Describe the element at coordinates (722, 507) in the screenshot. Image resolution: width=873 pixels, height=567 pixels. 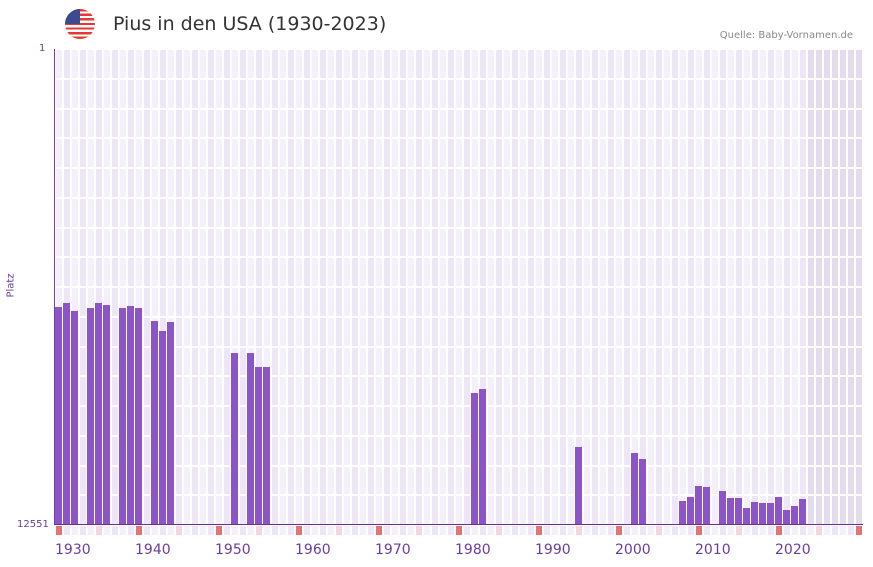
I see `bar-2013` at that location.